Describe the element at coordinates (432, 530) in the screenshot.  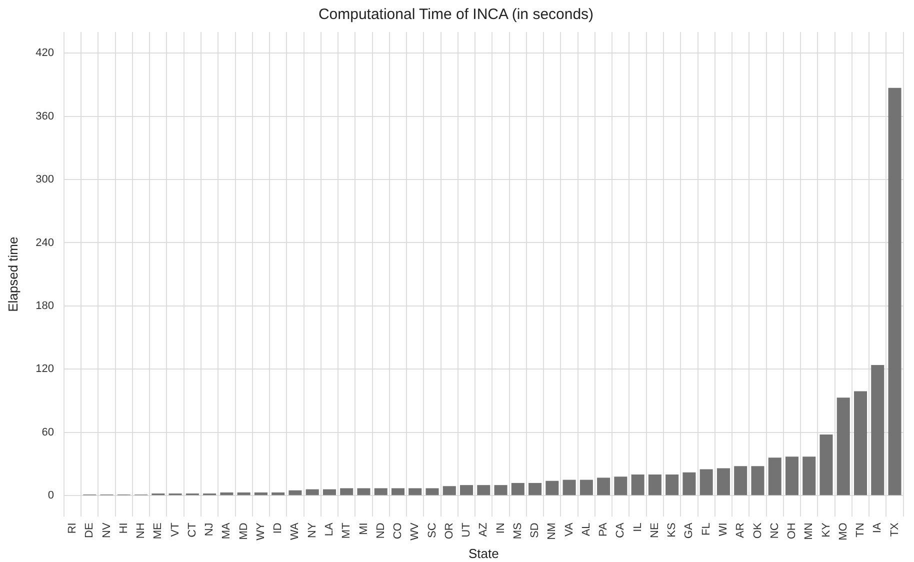
I see `x-tick-label: SC` at that location.